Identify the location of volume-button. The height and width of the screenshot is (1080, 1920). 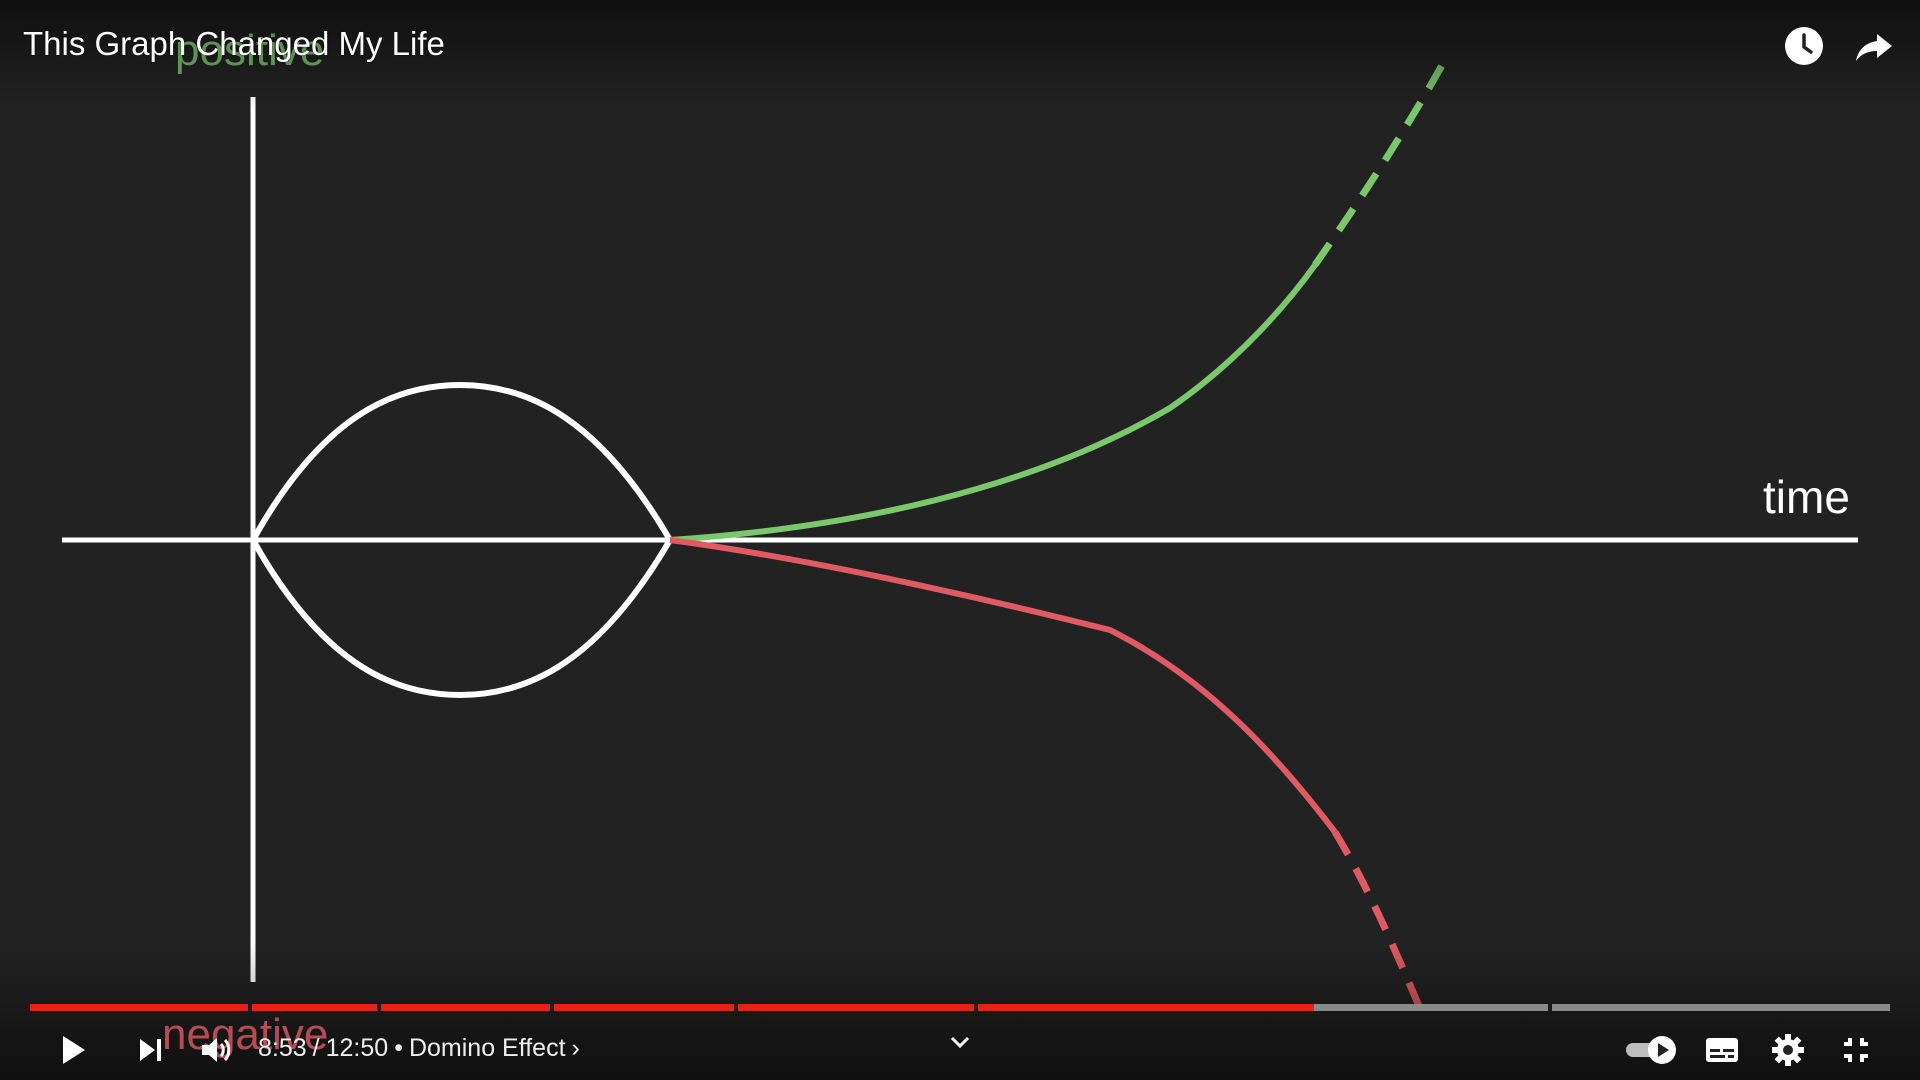
(216, 1050).